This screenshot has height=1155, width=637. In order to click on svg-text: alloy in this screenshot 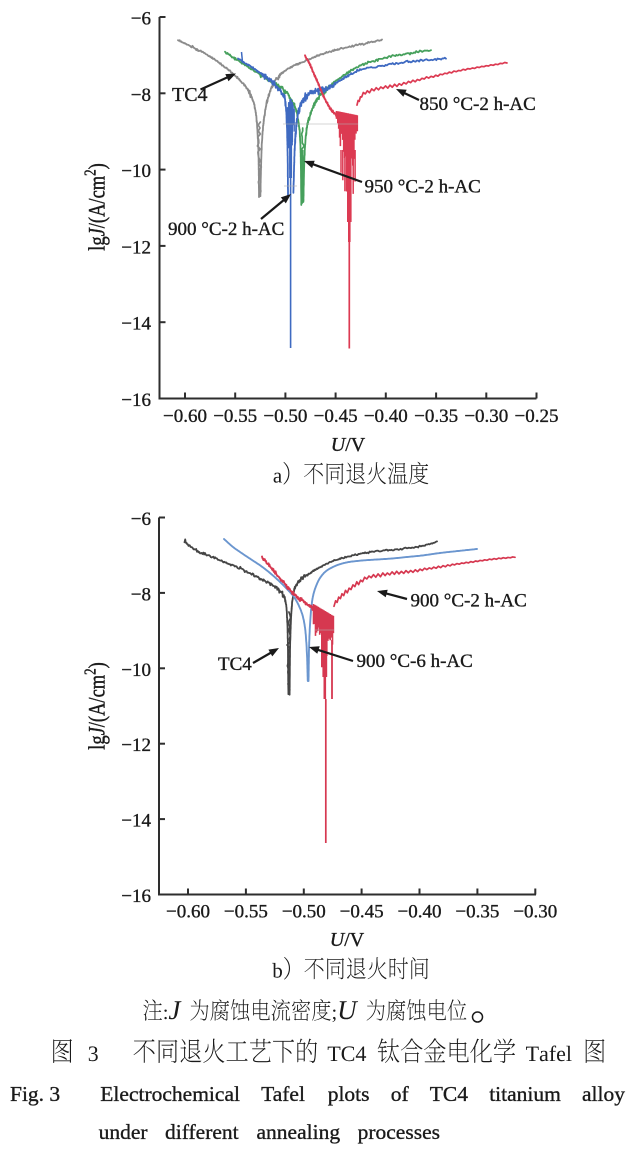, I will do `click(603, 1094)`.